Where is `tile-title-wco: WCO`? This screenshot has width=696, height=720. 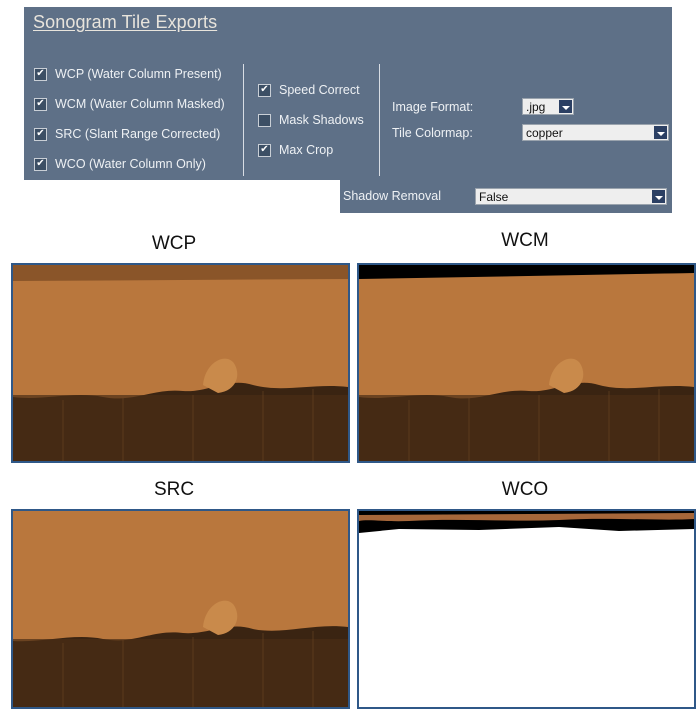 tile-title-wco: WCO is located at coordinates (525, 489).